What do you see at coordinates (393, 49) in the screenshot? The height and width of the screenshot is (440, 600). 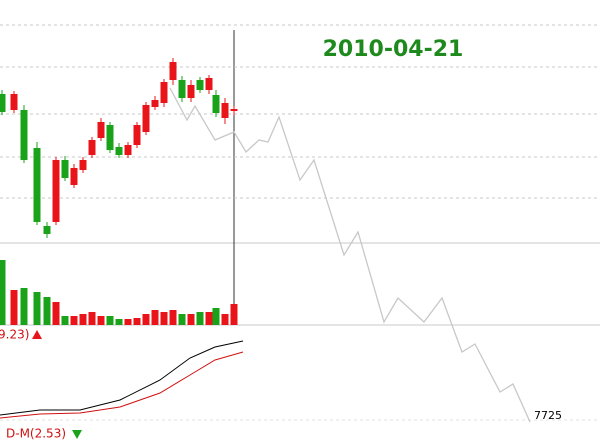 I see `date-annotation: 2010-04-21` at bounding box center [393, 49].